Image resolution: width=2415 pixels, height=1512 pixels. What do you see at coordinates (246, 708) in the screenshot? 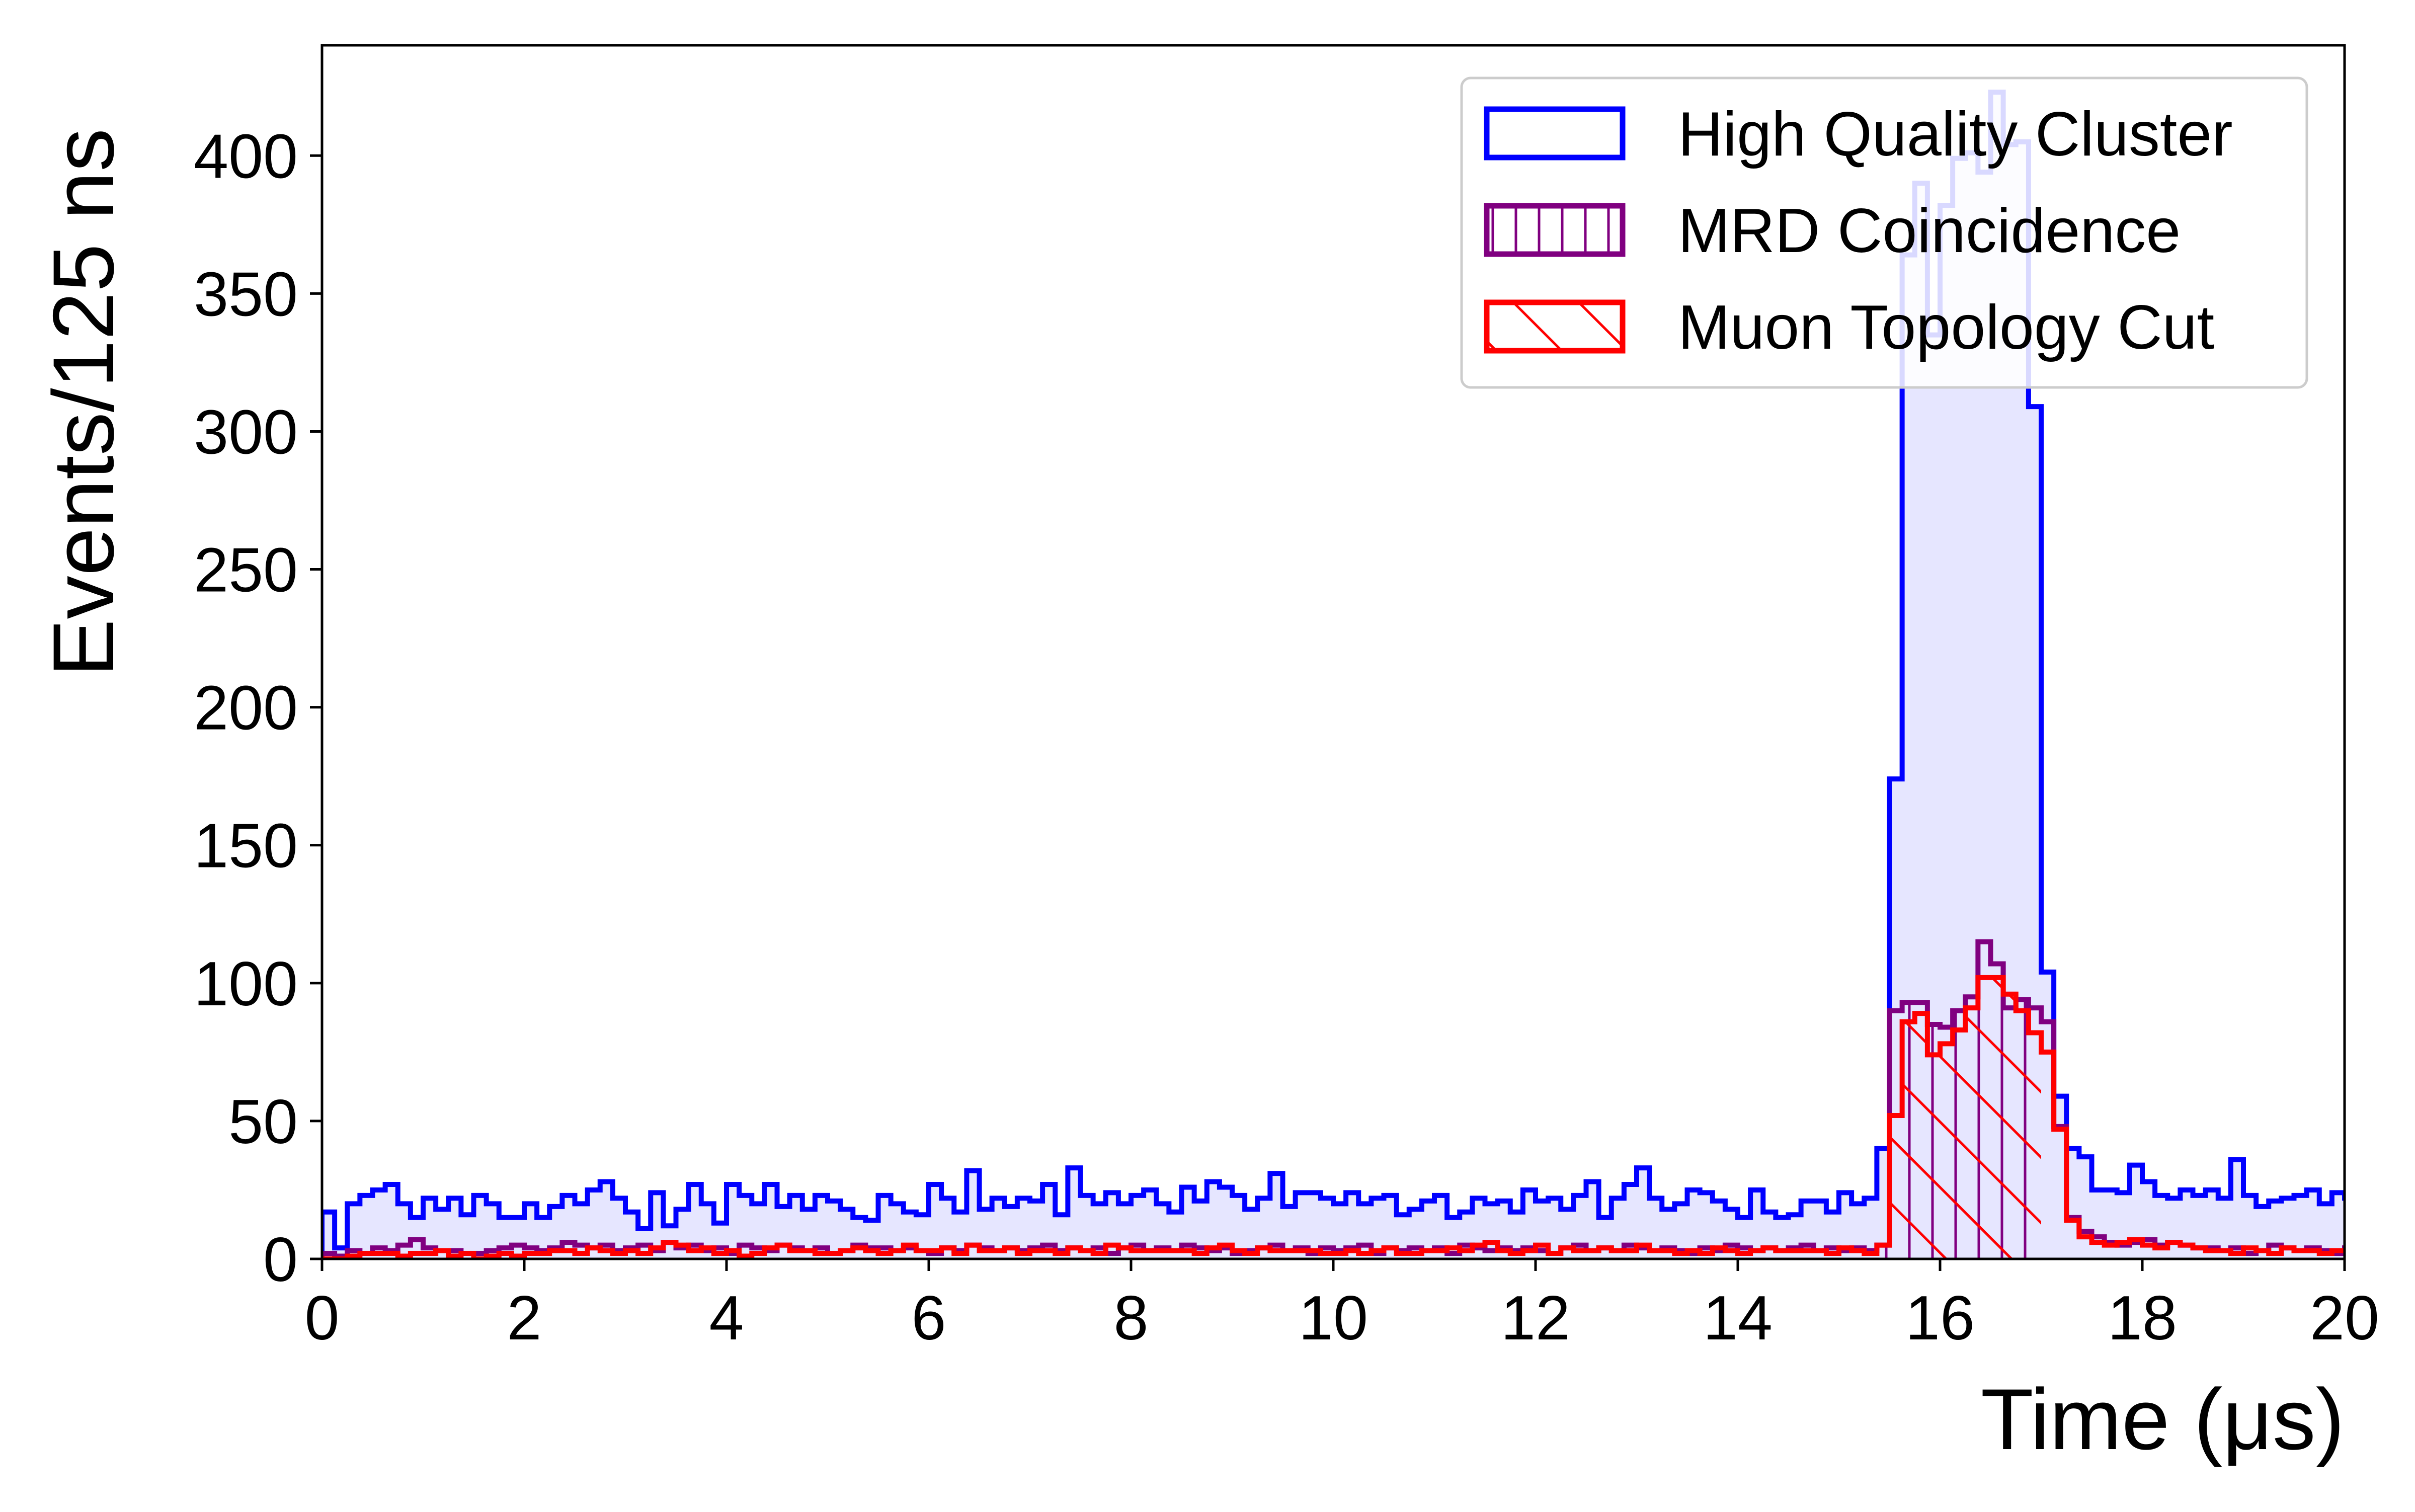
I see `y-tick-label: 200` at bounding box center [246, 708].